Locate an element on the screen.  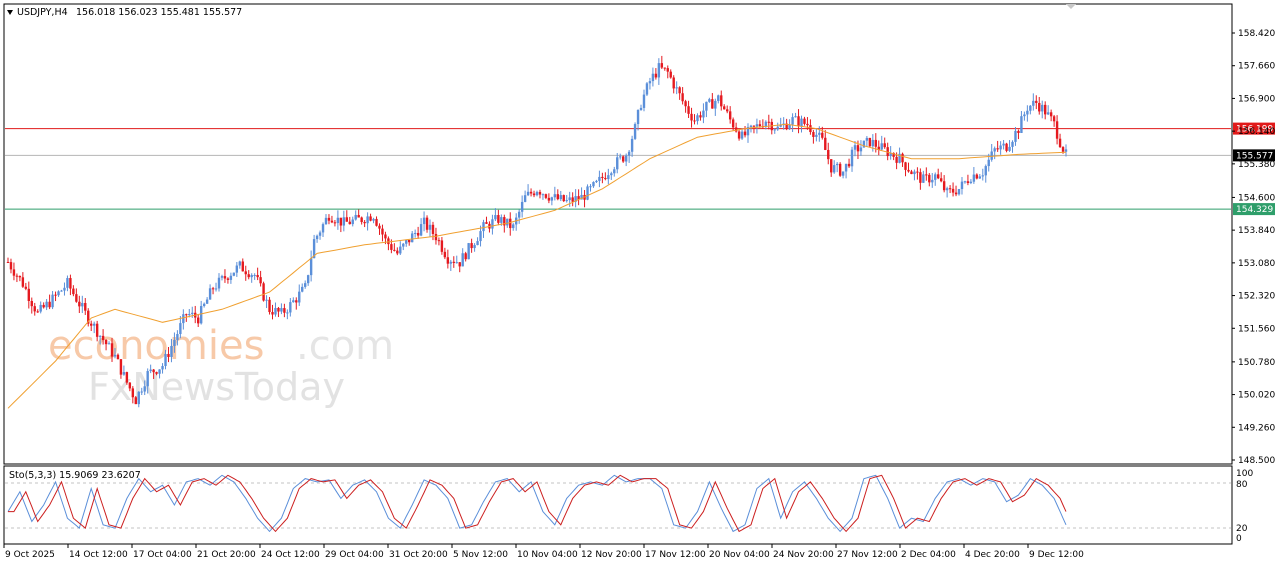
x-tick-label: 12 Nov 20:00 is located at coordinates (611, 555).